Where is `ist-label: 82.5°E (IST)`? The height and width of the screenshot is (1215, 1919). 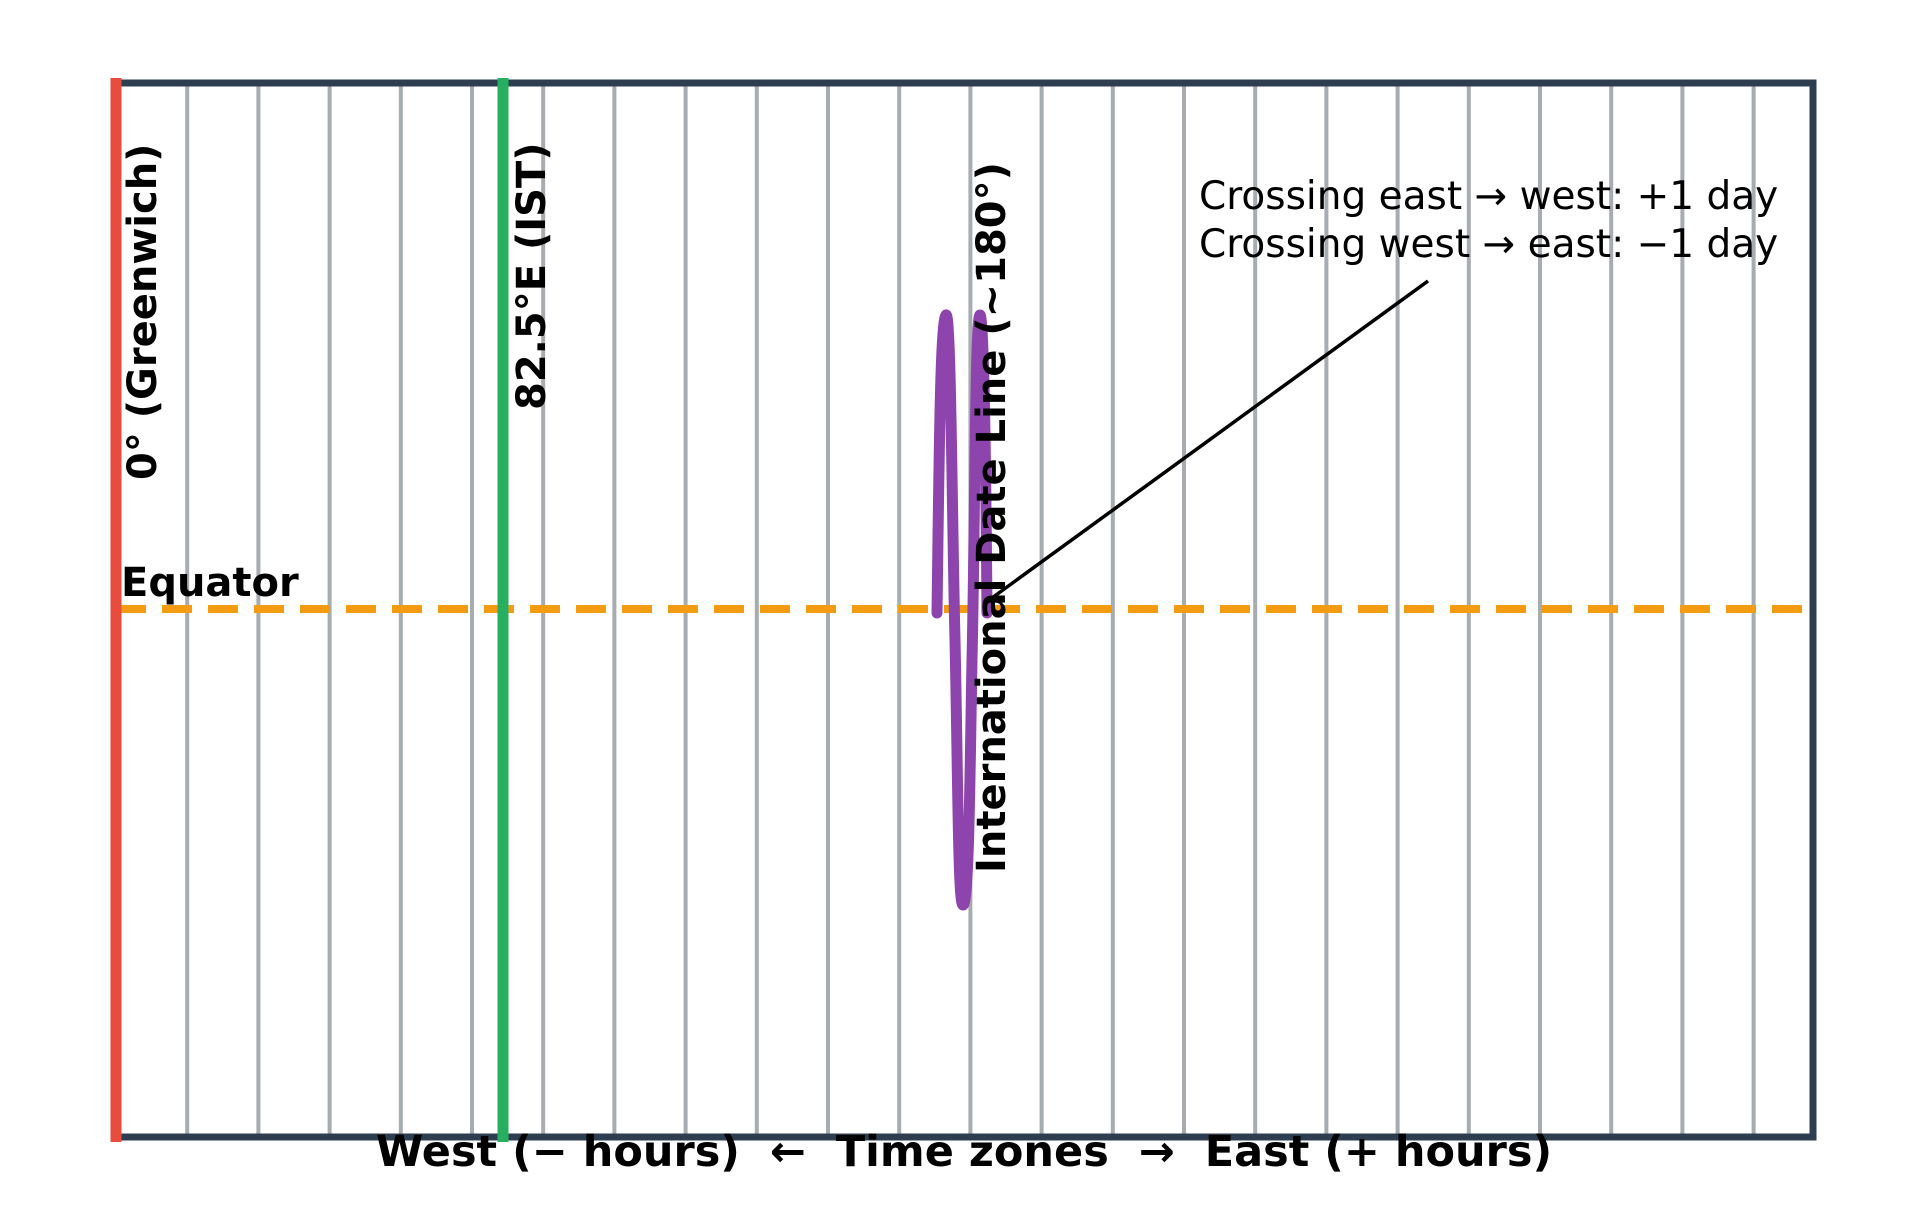
ist-label: 82.5°E (IST) is located at coordinates (532, 276).